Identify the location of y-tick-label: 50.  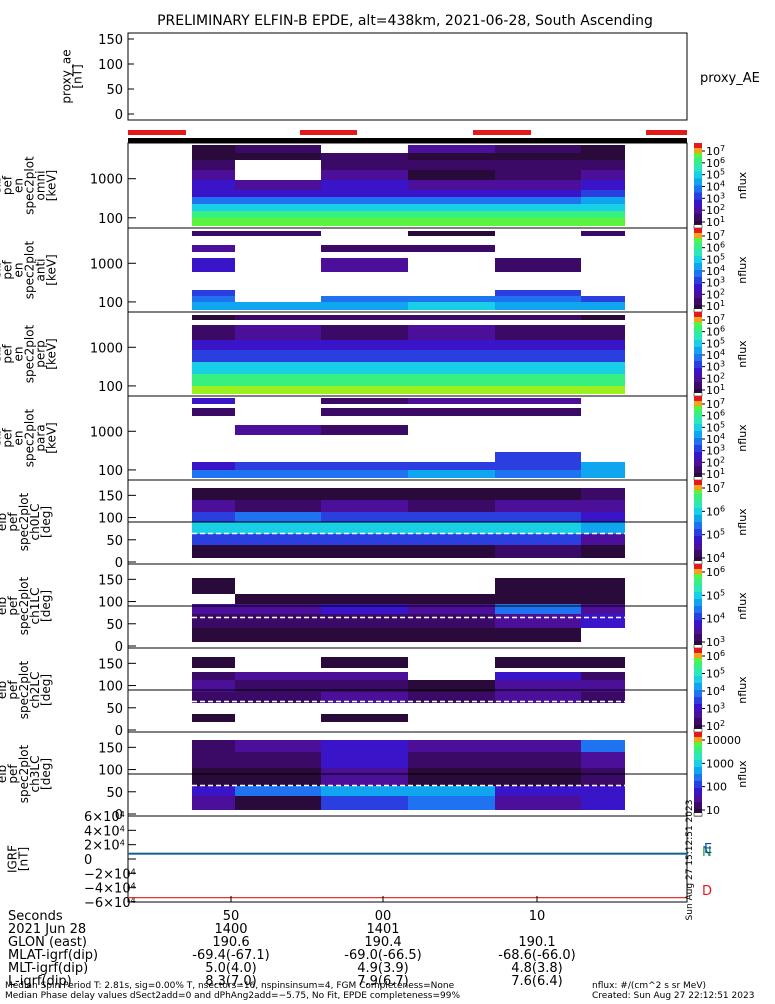
(114, 793).